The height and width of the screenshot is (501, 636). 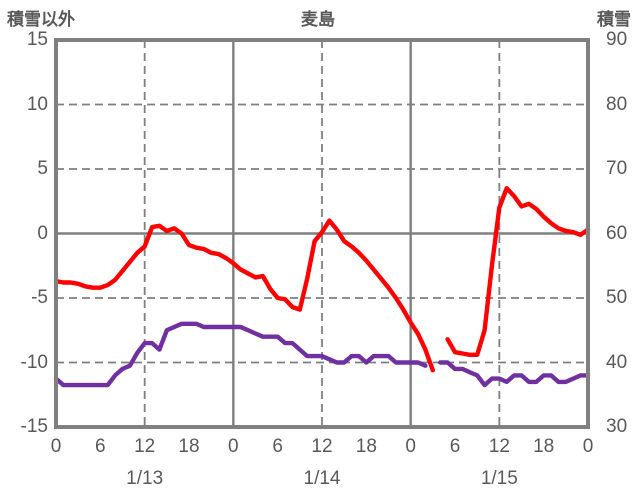 I want to click on chart-title: 麦島, so click(x=318, y=19).